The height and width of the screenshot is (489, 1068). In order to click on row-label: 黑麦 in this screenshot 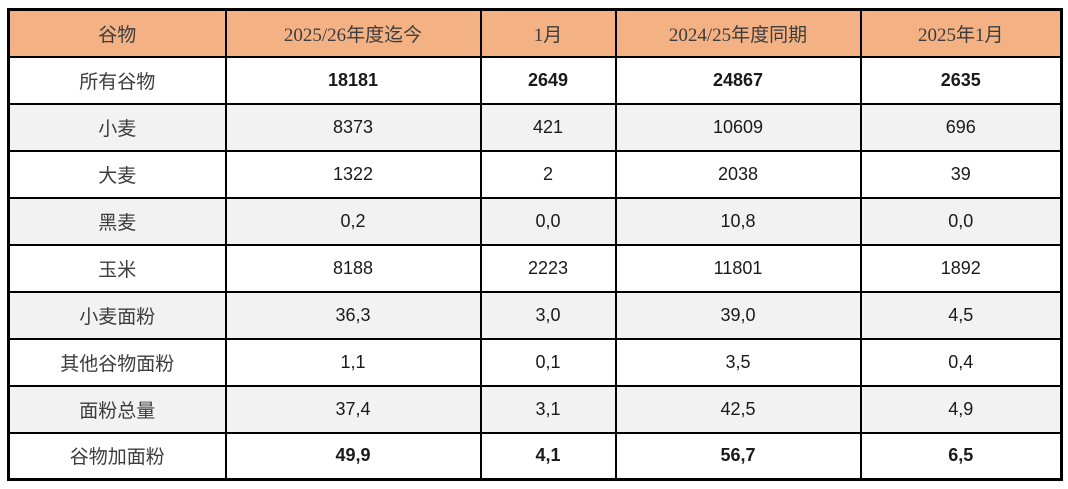, I will do `click(117, 221)`.